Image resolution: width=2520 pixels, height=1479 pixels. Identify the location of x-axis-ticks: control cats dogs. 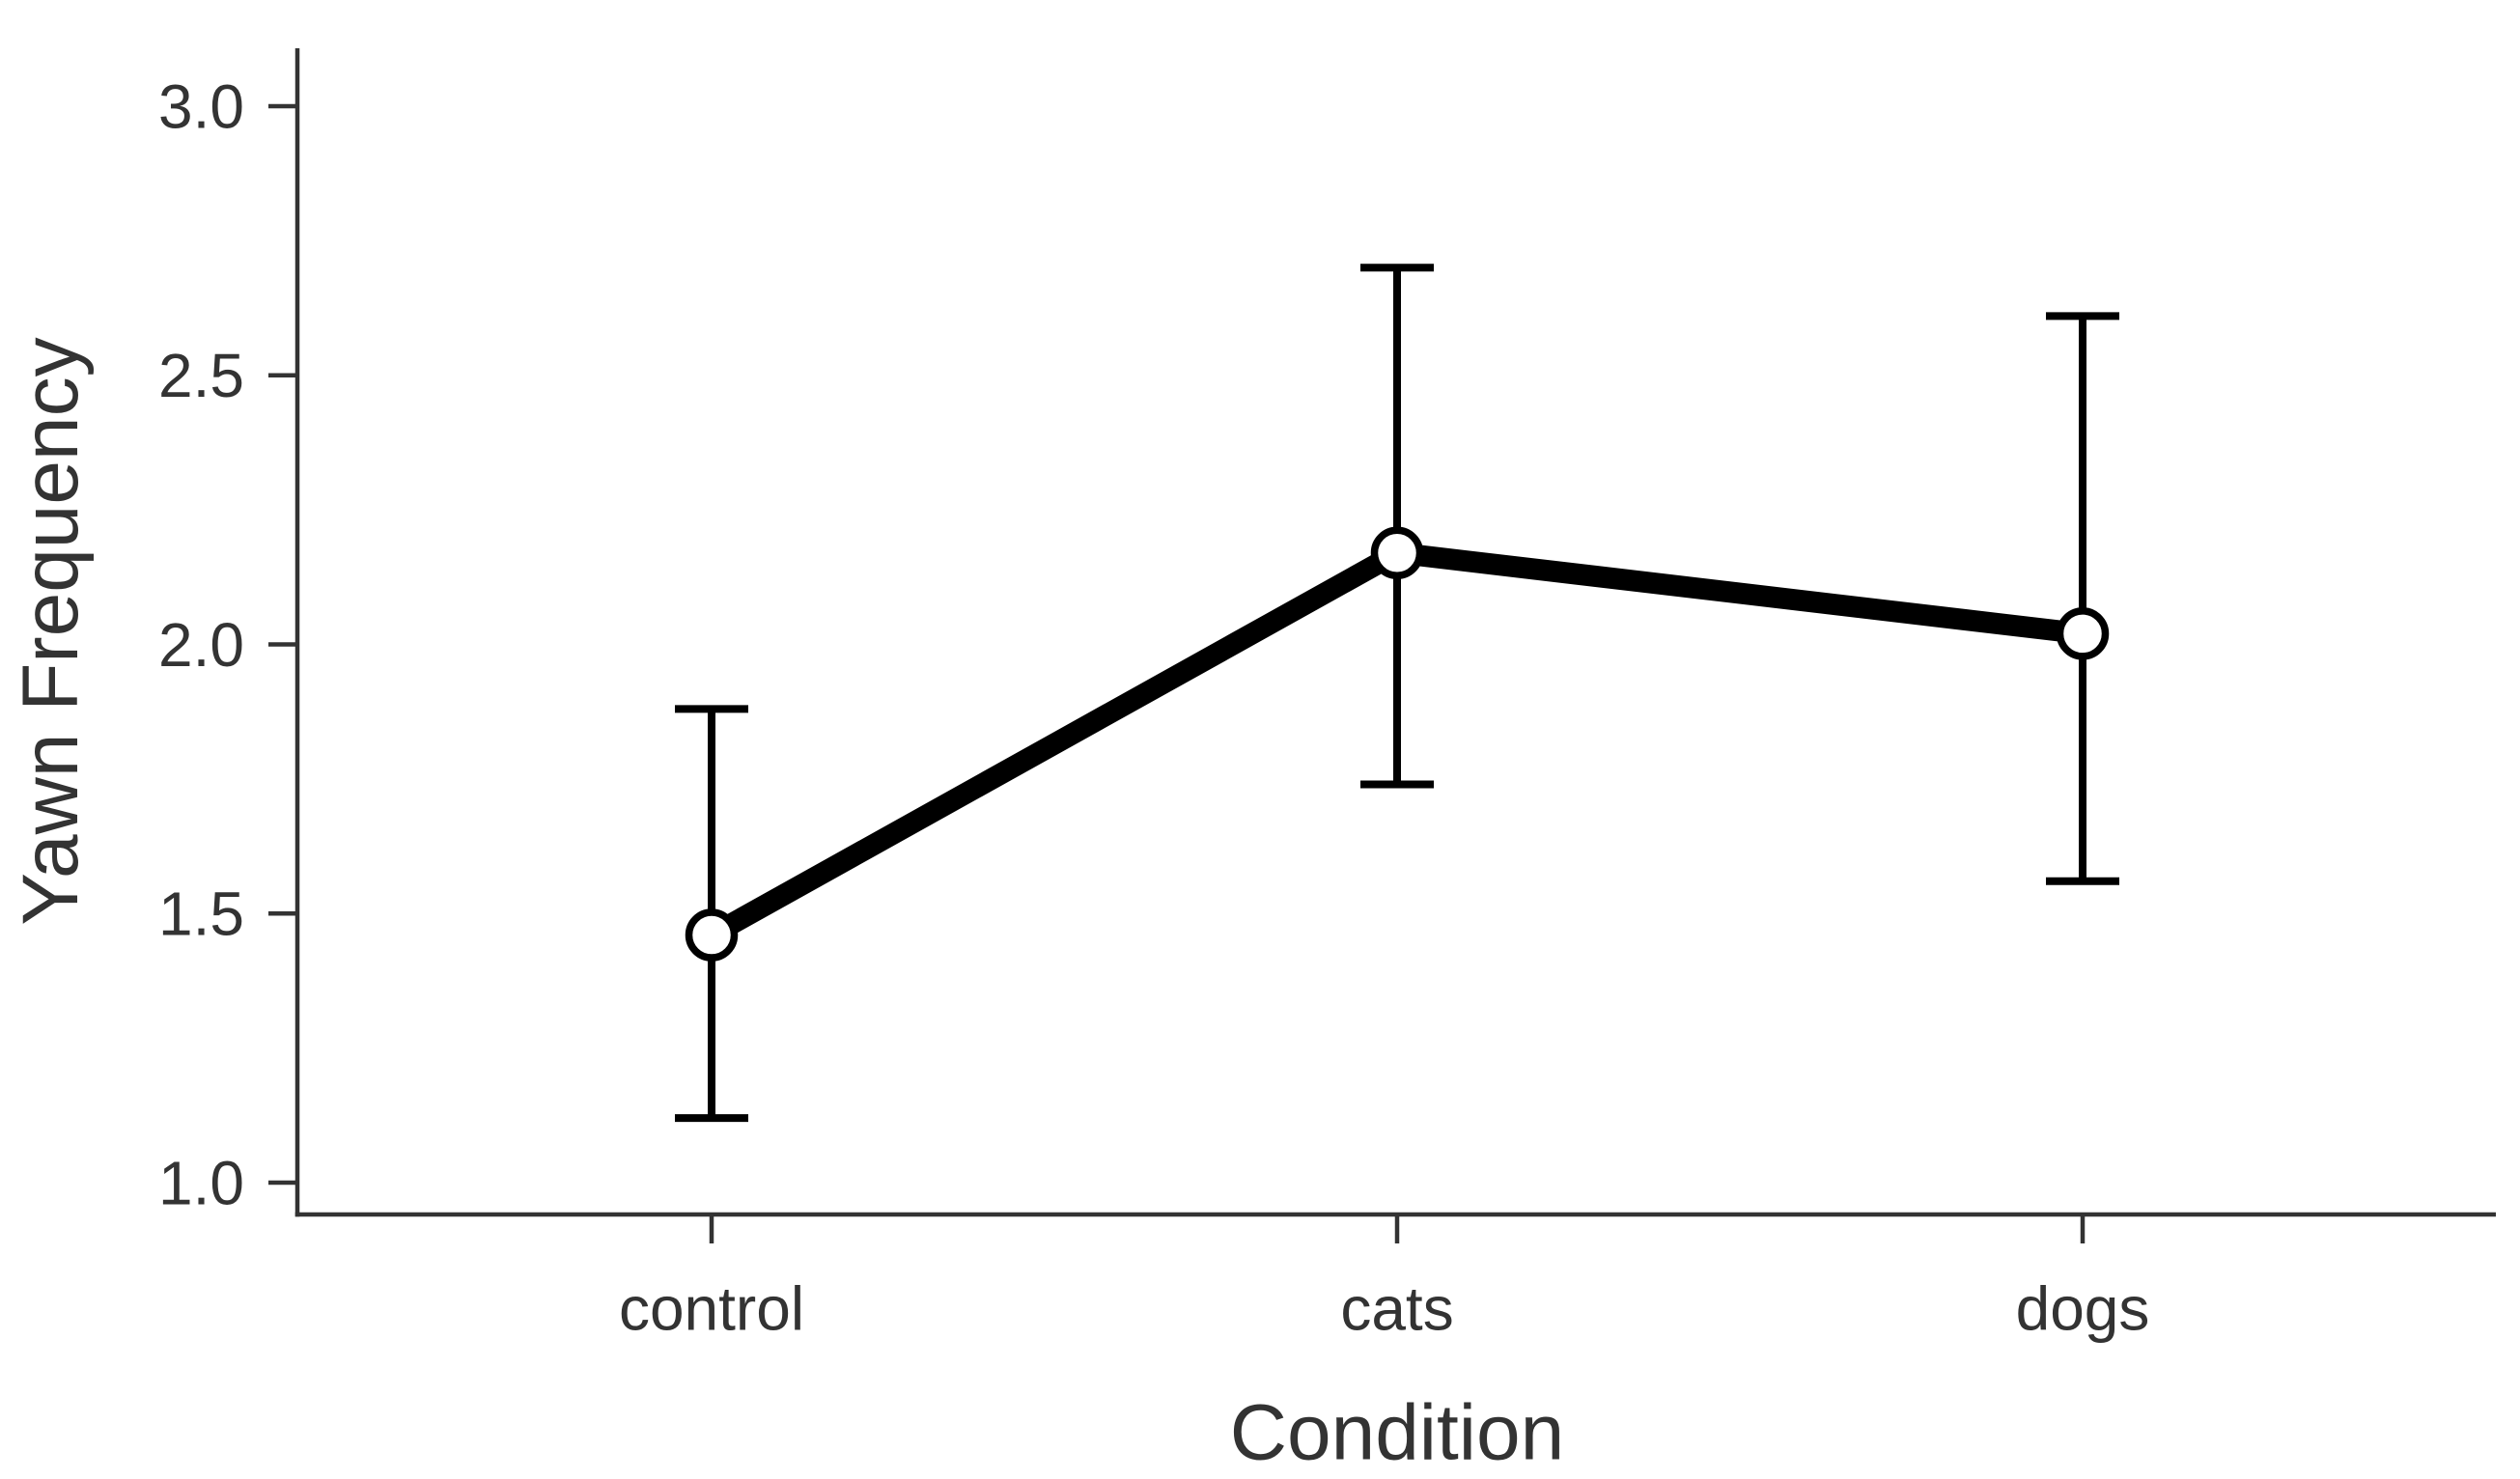
(1384, 1278).